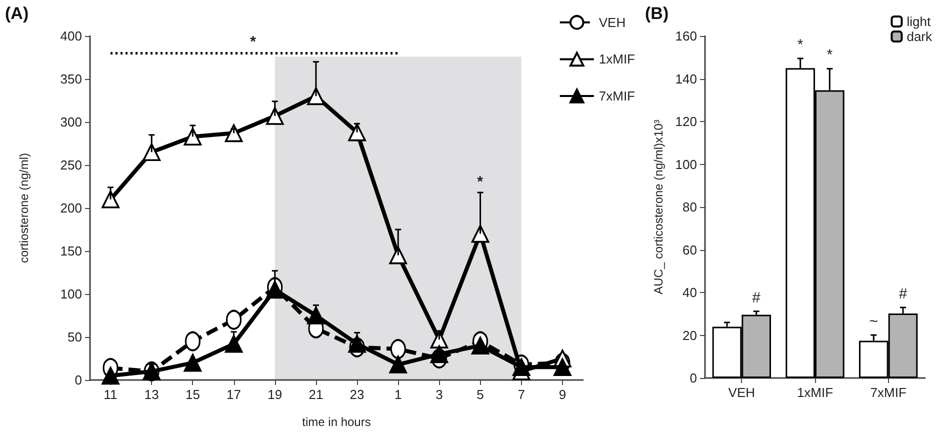 Image resolution: width=937 pixels, height=435 pixels. Describe the element at coordinates (617, 96) in the screenshot. I see `legend-label: 7xMIF` at that location.